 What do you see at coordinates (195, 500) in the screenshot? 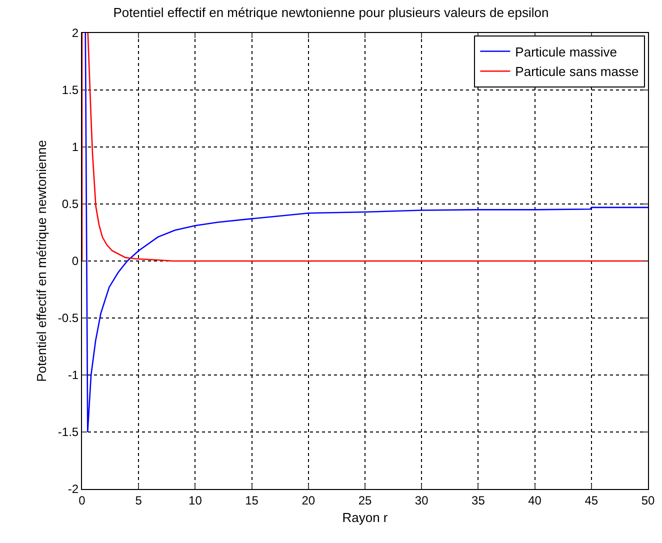
I see `x-tick-label: 10` at bounding box center [195, 500].